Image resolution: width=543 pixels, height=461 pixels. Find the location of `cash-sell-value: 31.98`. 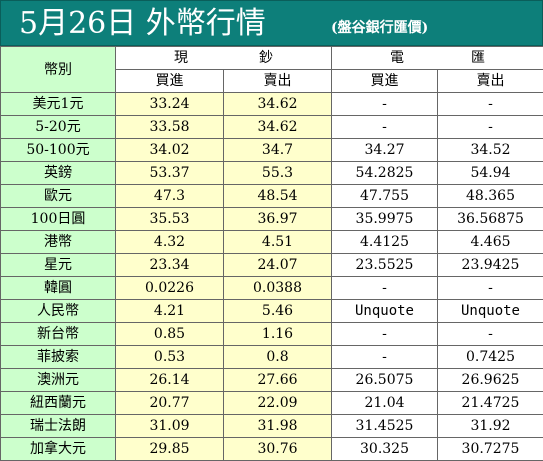

cash-sell-value: 31.98 is located at coordinates (278, 426).